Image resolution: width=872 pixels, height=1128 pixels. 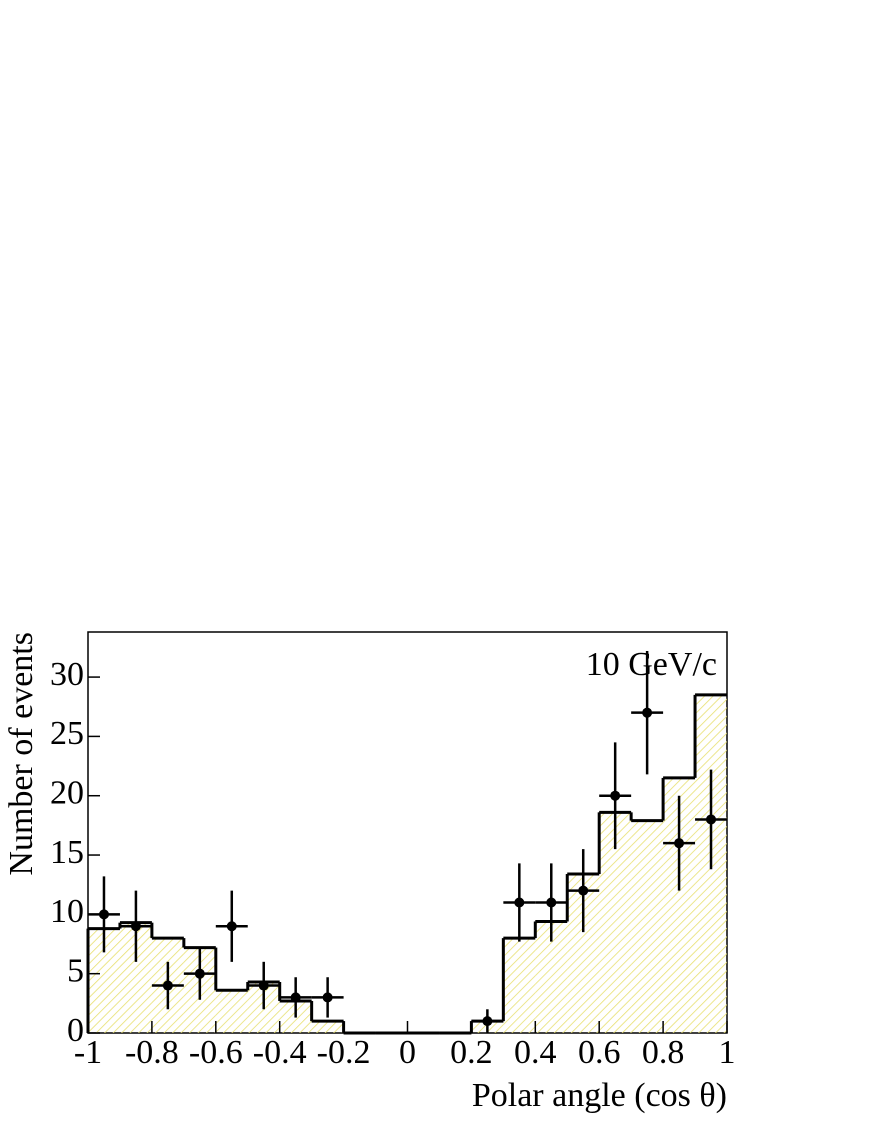 What do you see at coordinates (216, 1052) in the screenshot?
I see `x-tick-label: -0.6` at bounding box center [216, 1052].